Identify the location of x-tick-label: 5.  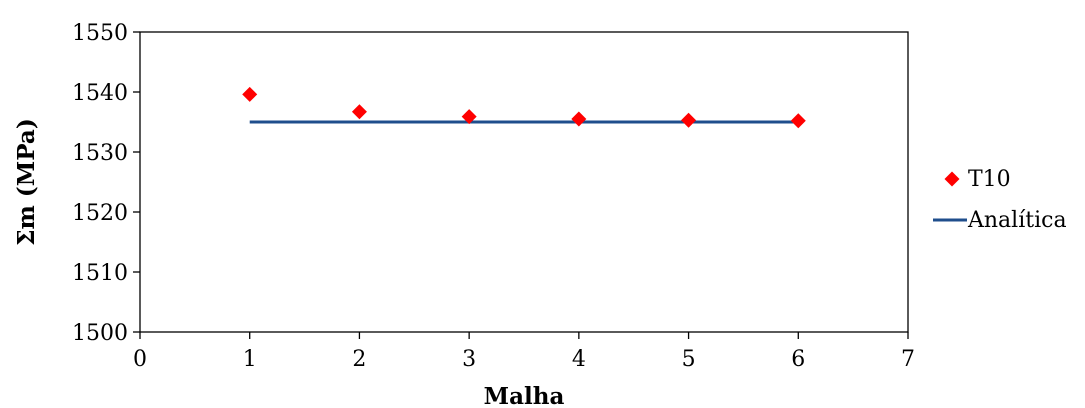
(689, 359).